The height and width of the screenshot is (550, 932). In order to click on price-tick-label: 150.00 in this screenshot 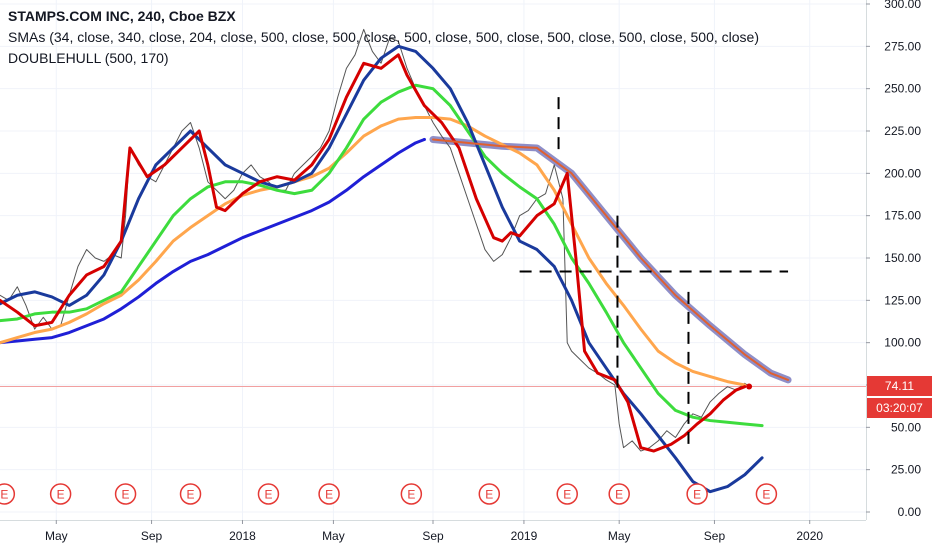, I will do `click(902, 258)`.